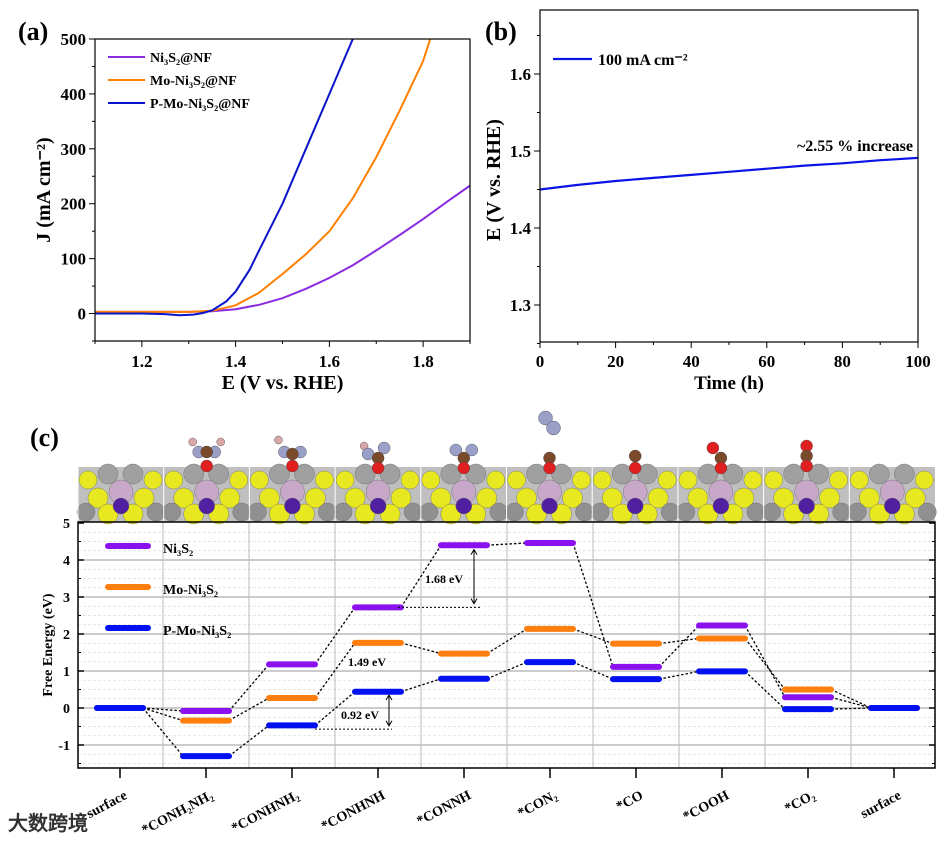  Describe the element at coordinates (74, 39) in the screenshot. I see `y-tick-label: 500` at that location.